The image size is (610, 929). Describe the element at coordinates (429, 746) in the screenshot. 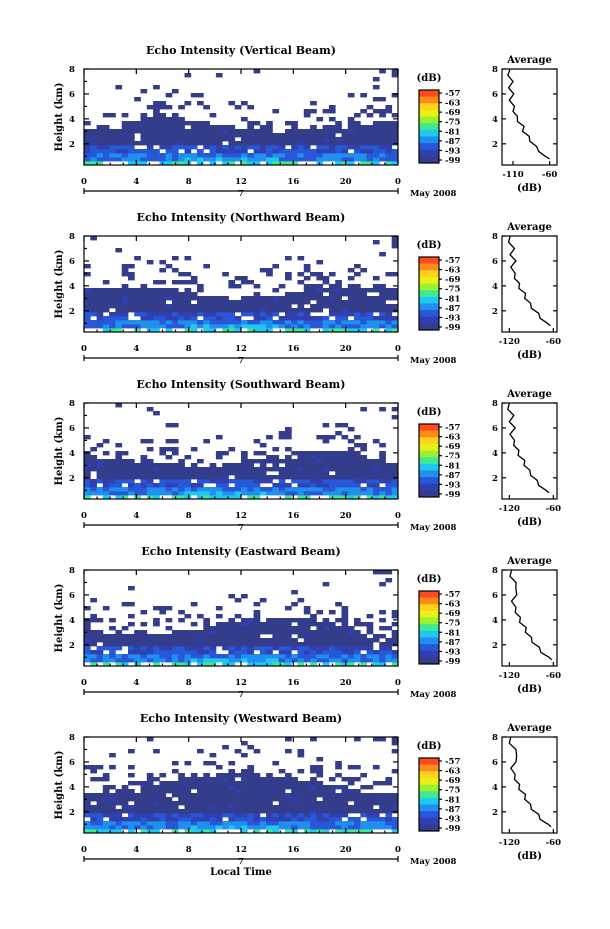

I see `colorbar-unit: (dB)` at that location.